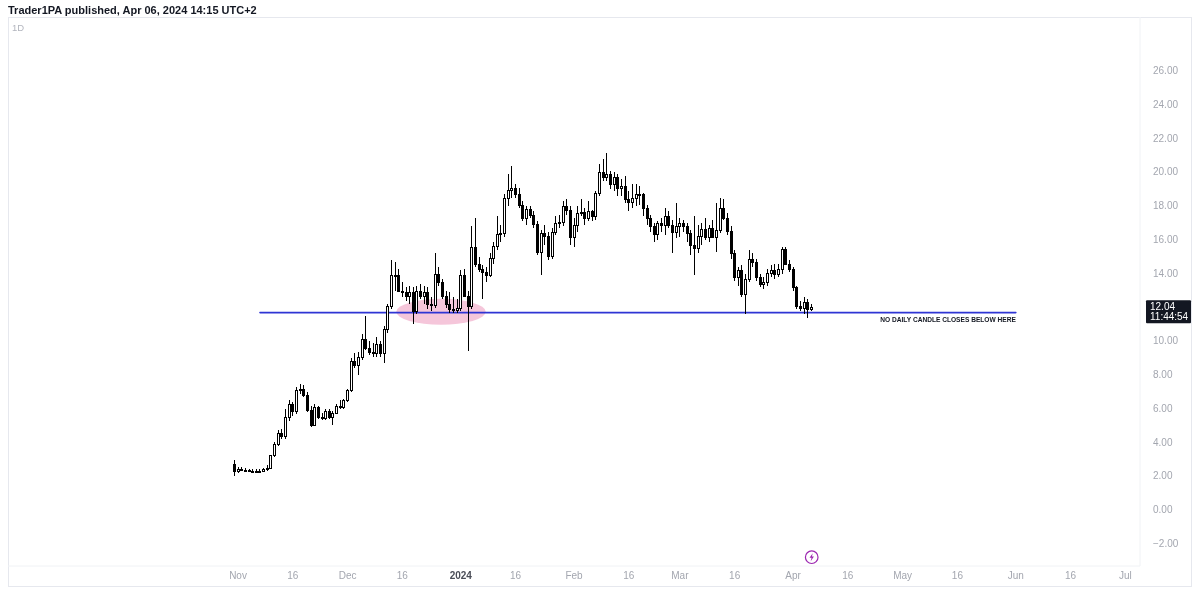  Describe the element at coordinates (1166, 273) in the screenshot. I see `y-tick-label: 14.00` at that location.